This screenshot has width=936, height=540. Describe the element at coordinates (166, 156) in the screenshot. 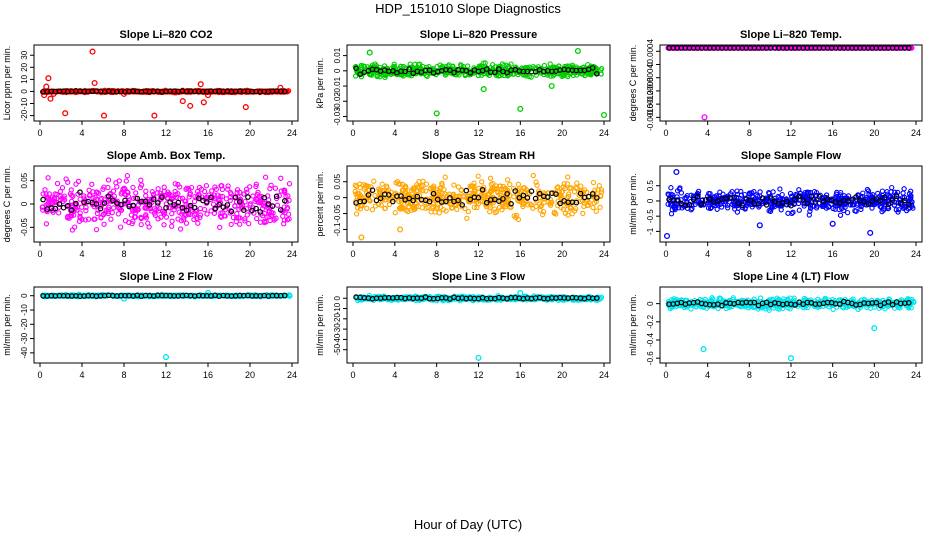

I see `chart-title: Slope Amb. Box Temp.` at that location.